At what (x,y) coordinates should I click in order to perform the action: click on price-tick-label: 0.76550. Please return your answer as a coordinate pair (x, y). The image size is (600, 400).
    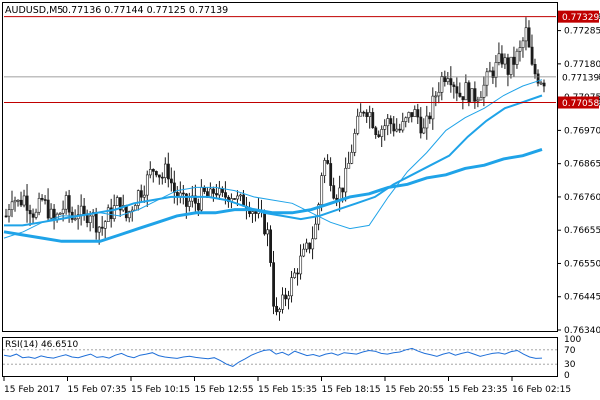
    Looking at the image, I should click on (582, 264).